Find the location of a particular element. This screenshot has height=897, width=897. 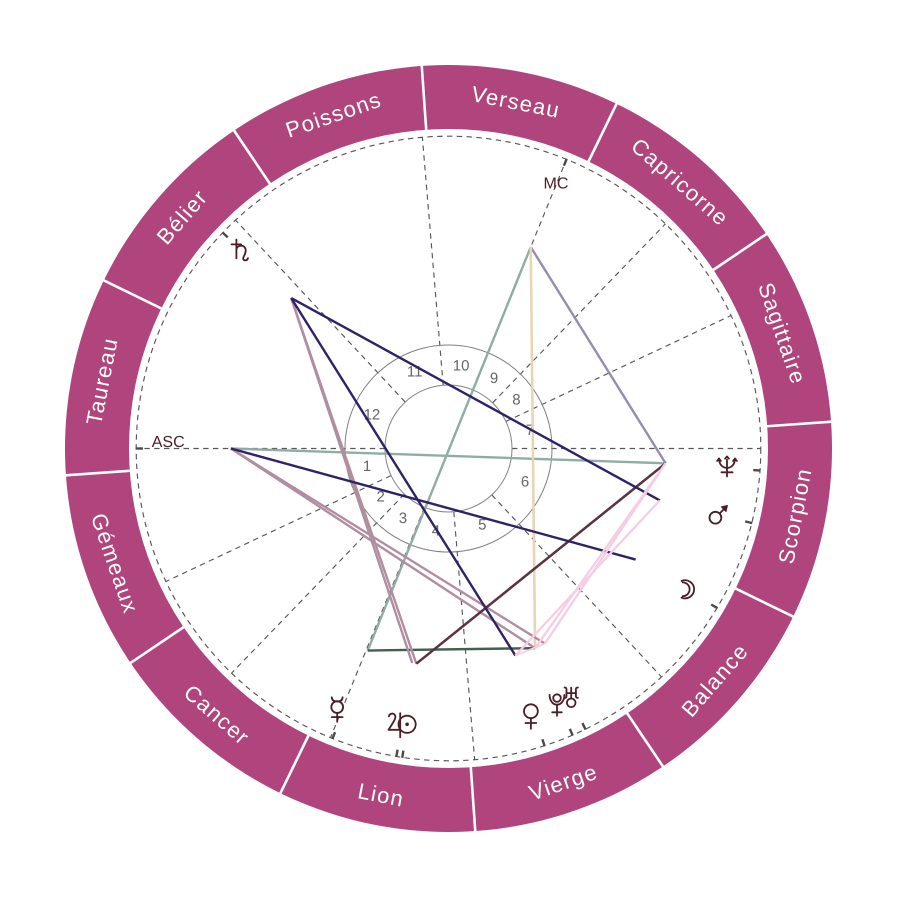

svg-text: 2 is located at coordinates (380, 497).